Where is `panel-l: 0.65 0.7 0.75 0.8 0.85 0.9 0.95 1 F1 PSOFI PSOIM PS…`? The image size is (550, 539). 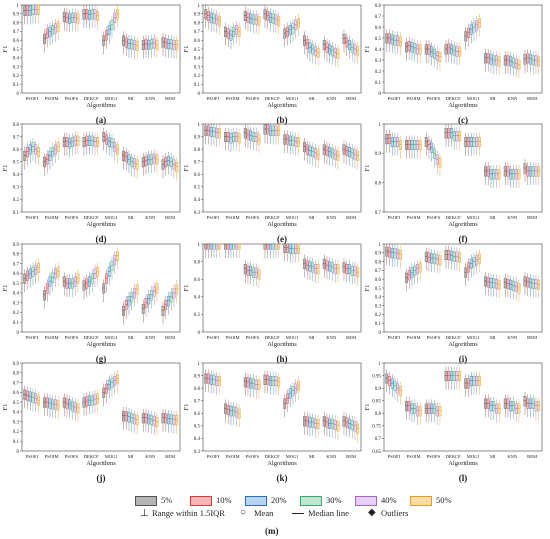 panel-l: 0.65 0.7 0.75 0.8 0.85 0.9 0.95 1 F1 PSOFI PSOIM PS… is located at coordinates (453, 422).